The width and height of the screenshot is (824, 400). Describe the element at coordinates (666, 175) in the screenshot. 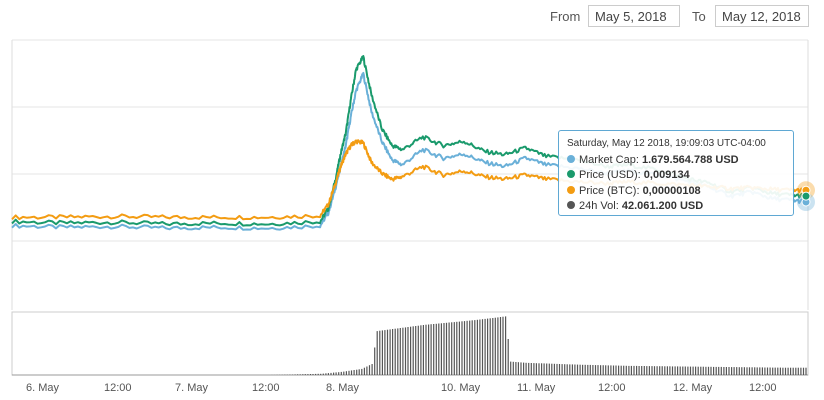

I see `tooltip-value: 0,009134` at that location.